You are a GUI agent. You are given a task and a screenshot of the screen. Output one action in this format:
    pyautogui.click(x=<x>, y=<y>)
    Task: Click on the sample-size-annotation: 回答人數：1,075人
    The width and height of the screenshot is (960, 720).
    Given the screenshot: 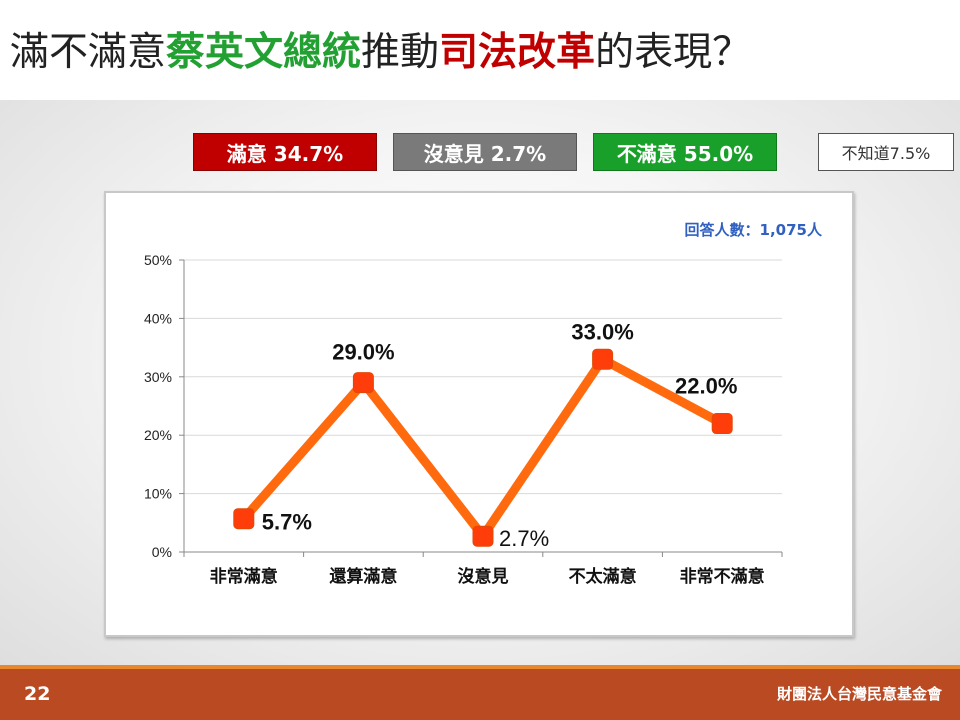 What is the action you would take?
    pyautogui.click(x=754, y=230)
    